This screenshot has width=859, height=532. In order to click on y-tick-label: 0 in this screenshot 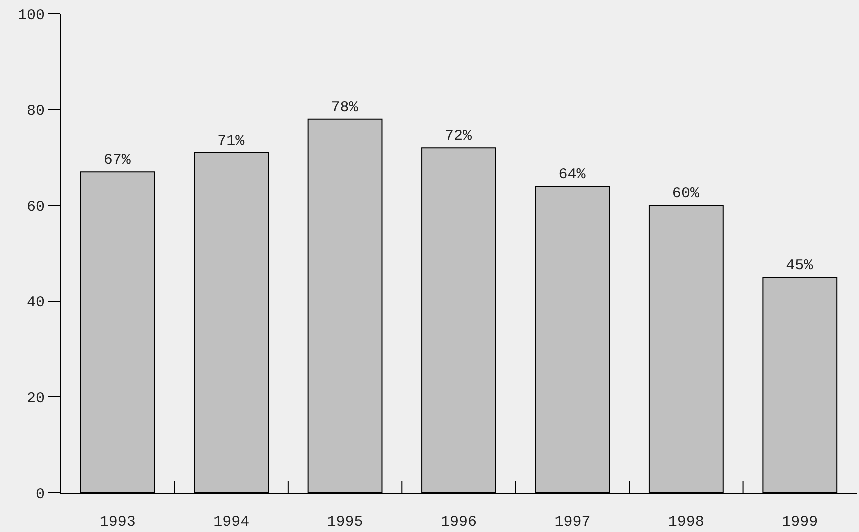, I will do `click(40, 495)`.